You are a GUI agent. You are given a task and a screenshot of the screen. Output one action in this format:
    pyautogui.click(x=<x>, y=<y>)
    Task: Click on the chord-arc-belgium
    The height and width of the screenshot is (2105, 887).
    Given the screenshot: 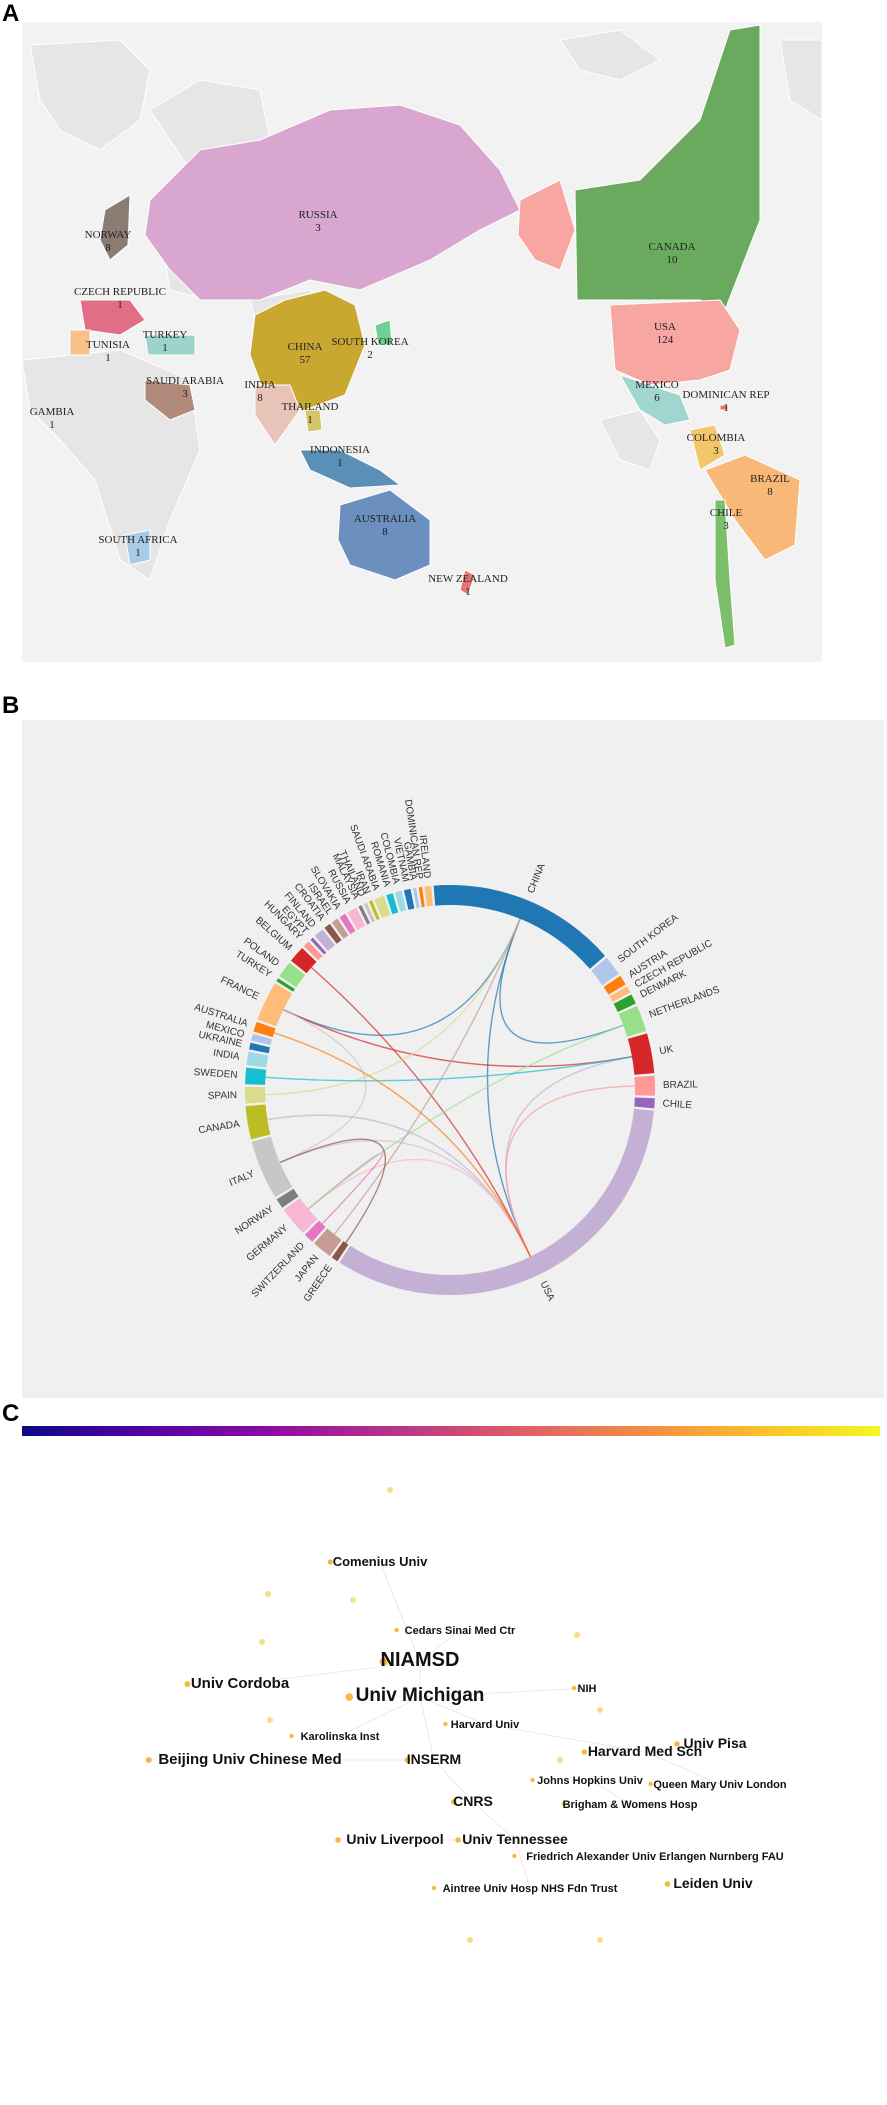 What is the action you would take?
    pyautogui.click(x=303, y=961)
    